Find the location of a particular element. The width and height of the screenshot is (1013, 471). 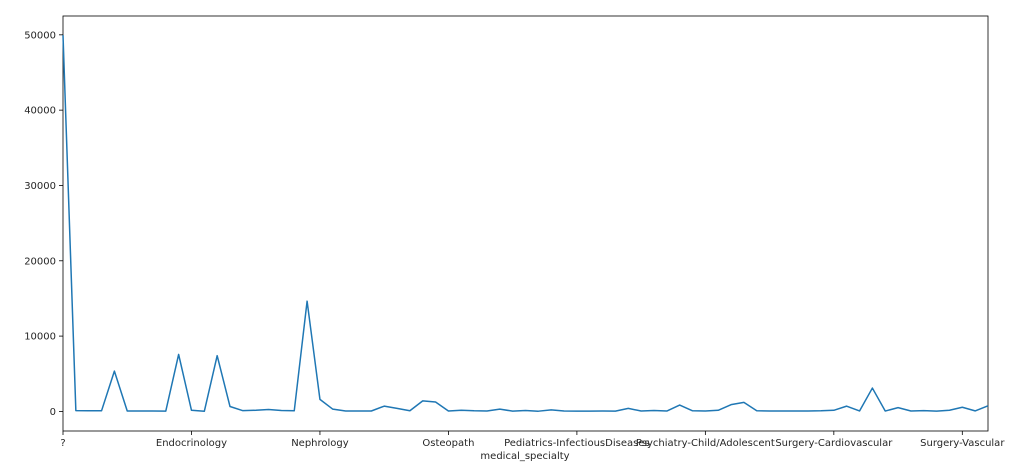

x-tick-label: Endocrinology is located at coordinates (191, 443).